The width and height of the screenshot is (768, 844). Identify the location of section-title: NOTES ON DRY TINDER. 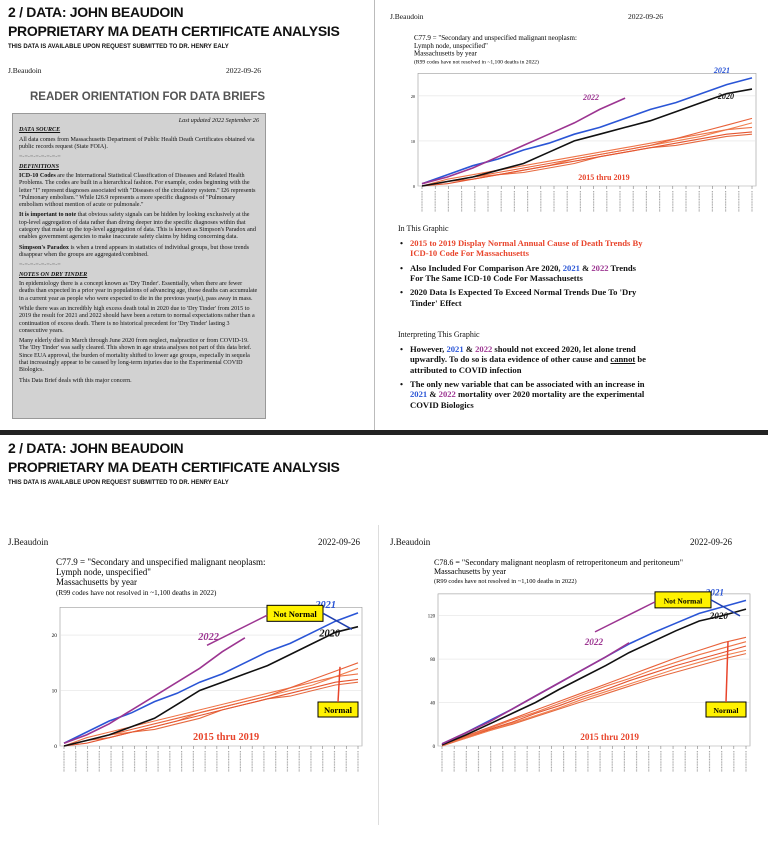
(53, 274).